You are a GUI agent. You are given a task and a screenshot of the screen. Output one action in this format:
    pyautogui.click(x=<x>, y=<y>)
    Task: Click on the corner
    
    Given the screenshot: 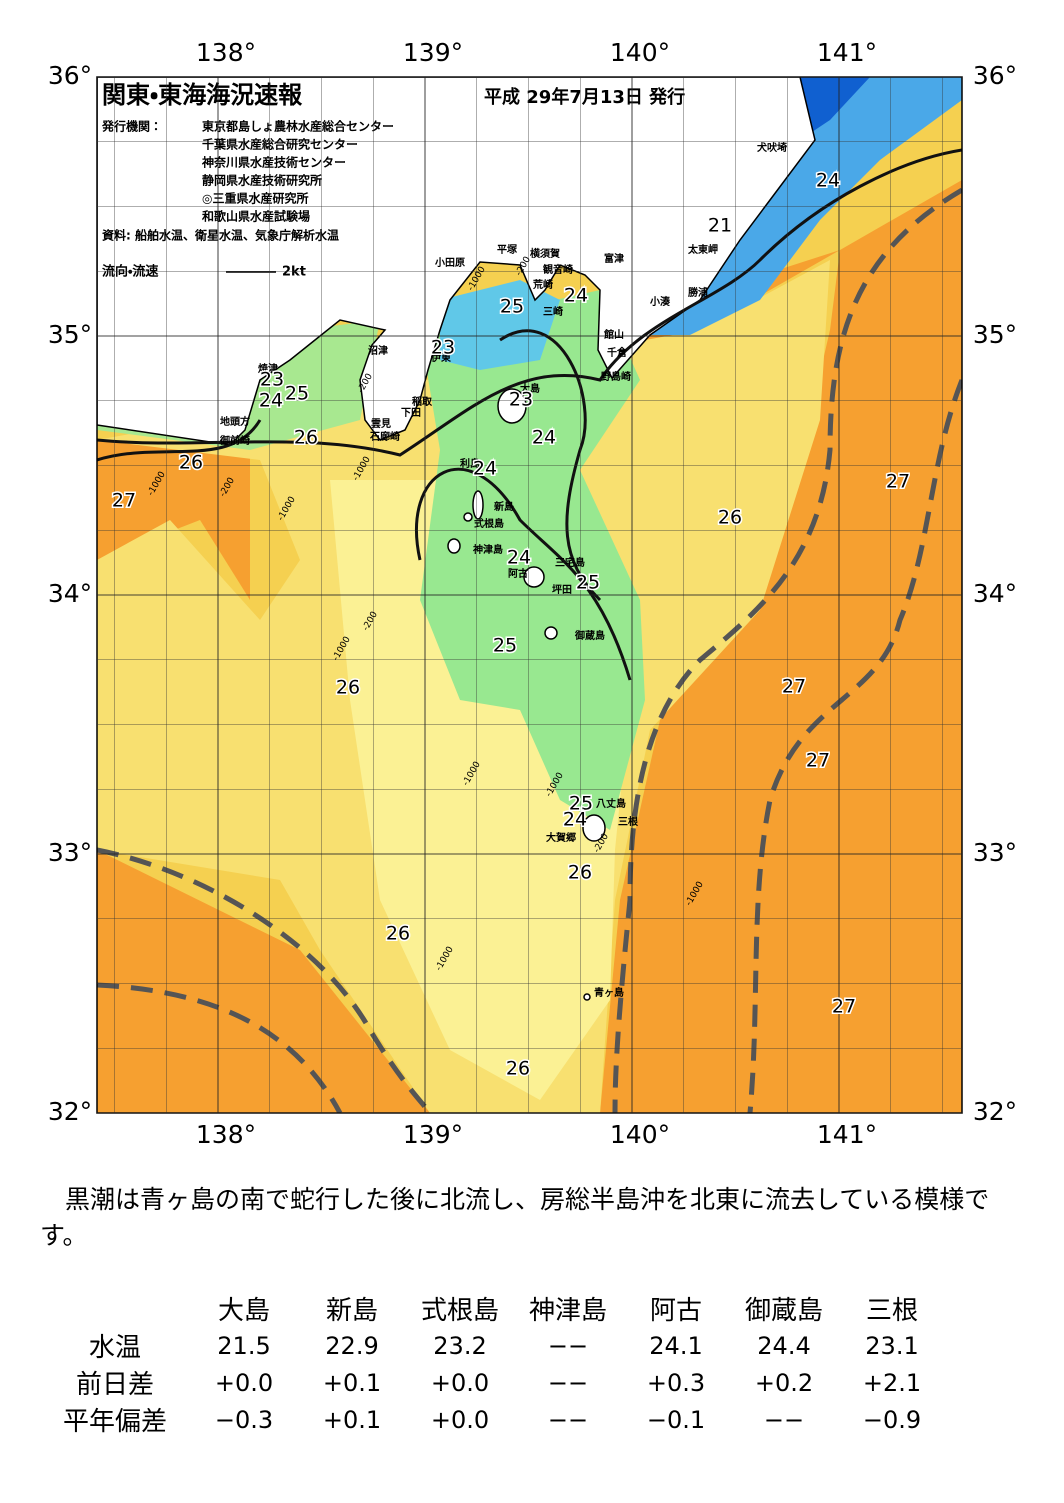 What is the action you would take?
    pyautogui.click(x=115, y=1308)
    